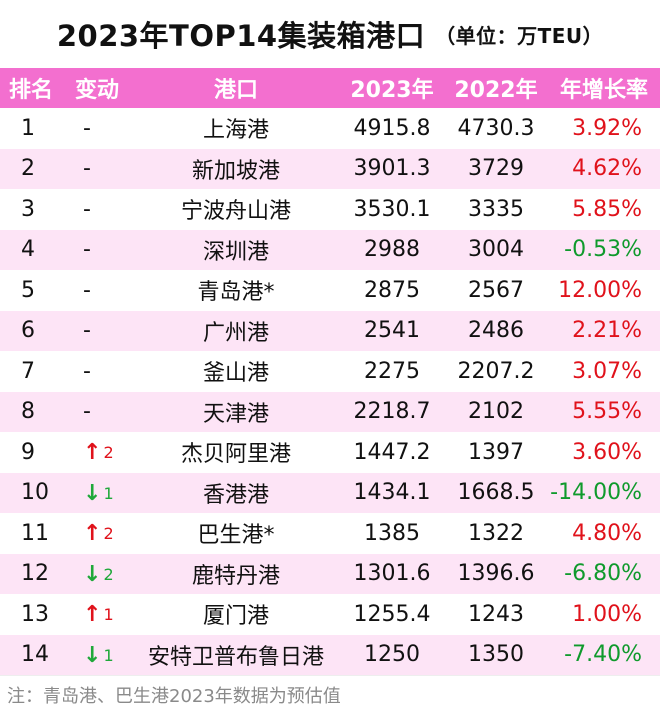 The image size is (660, 715). Describe the element at coordinates (496, 411) in the screenshot. I see `value-2022-cell: 2102` at that location.